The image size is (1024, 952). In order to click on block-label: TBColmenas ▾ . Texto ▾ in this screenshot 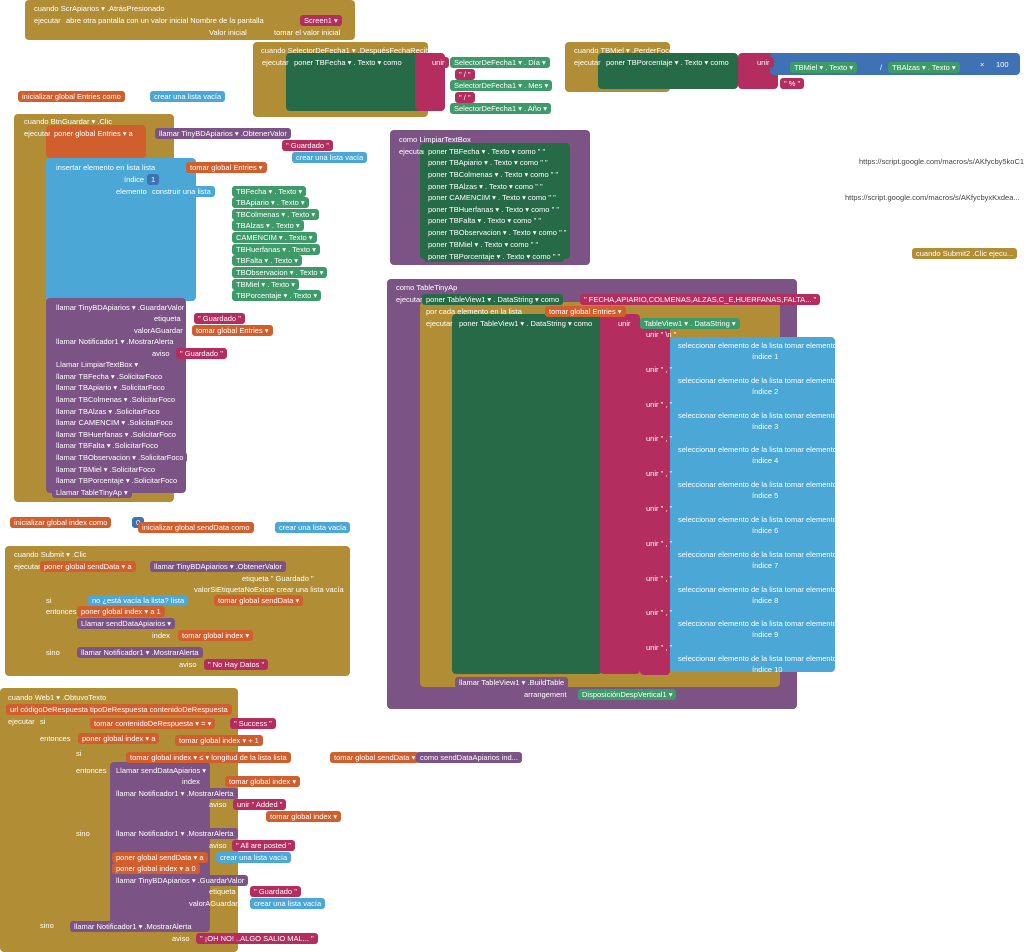, I will do `click(276, 214)`.